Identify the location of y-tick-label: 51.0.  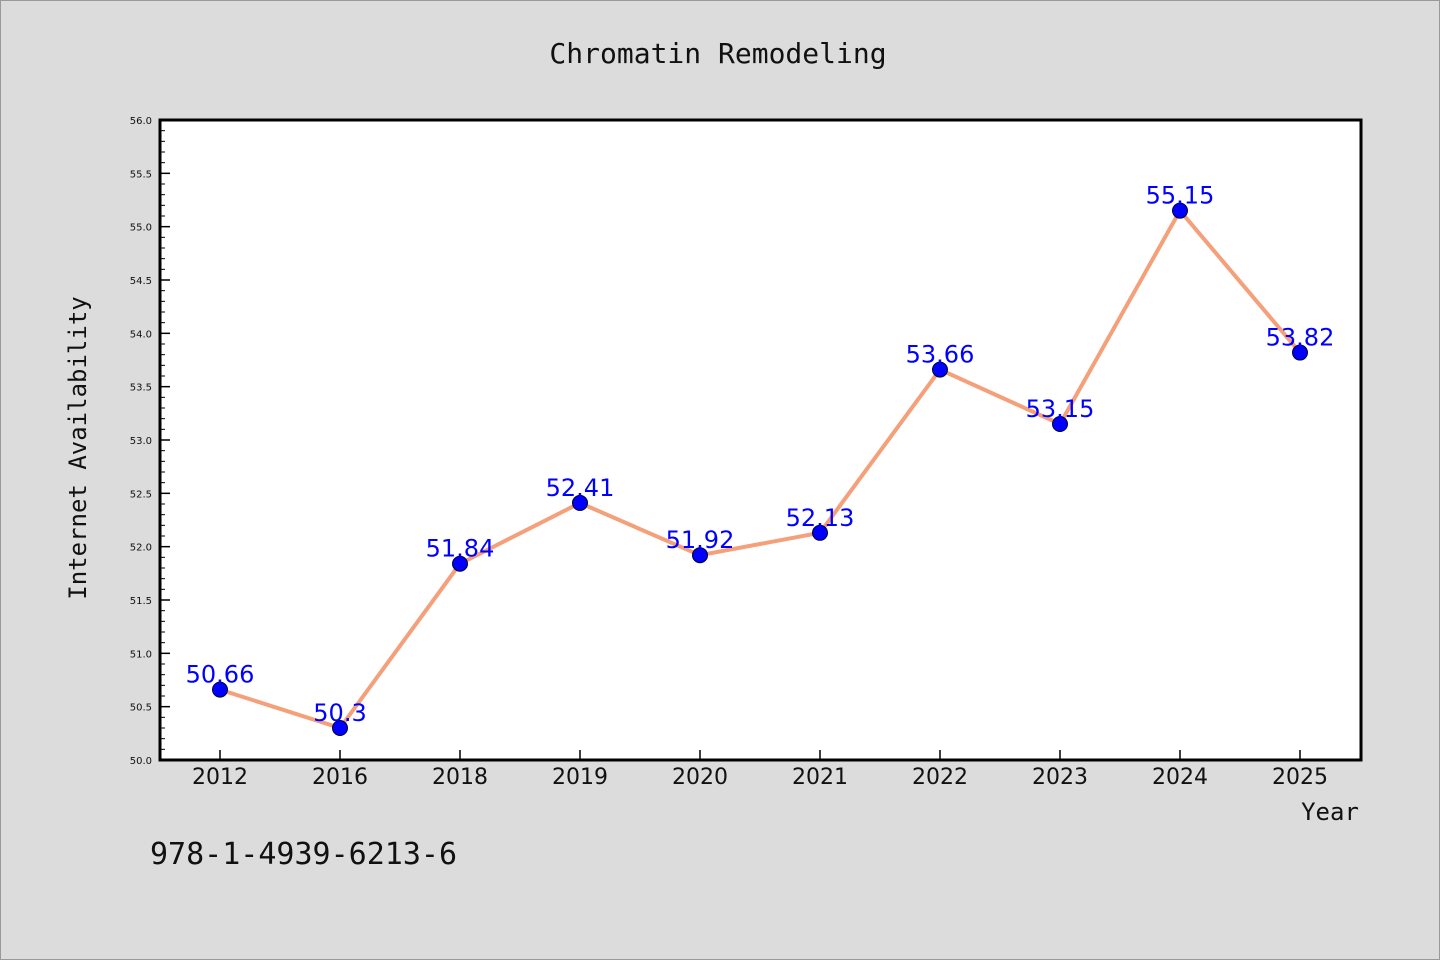
(141, 654).